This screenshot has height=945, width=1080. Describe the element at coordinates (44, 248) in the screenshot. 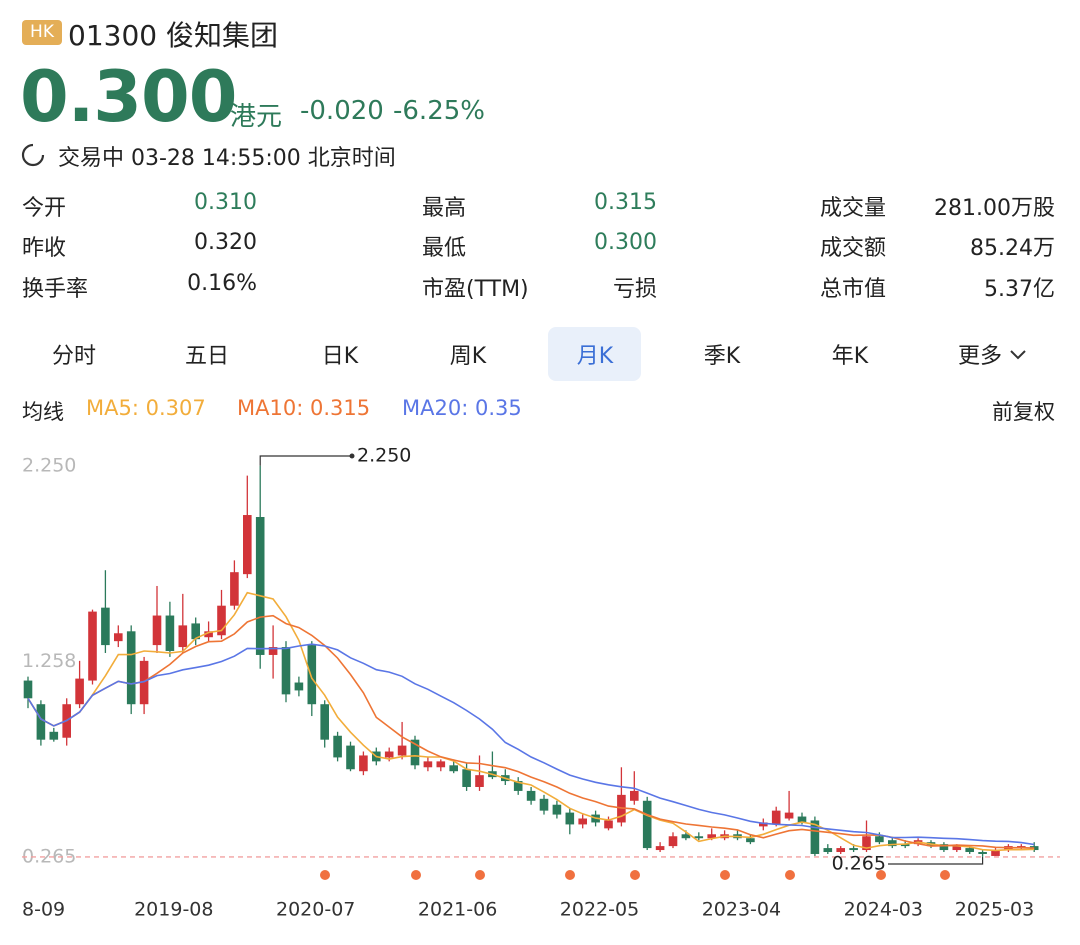

I see `stat-label: 昨收` at that location.